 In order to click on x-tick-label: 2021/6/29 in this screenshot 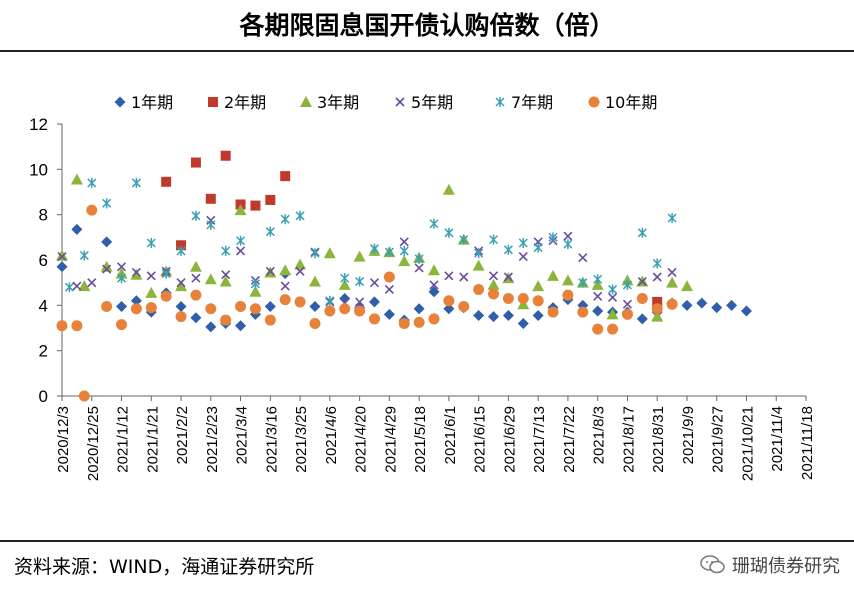, I will do `click(509, 439)`.